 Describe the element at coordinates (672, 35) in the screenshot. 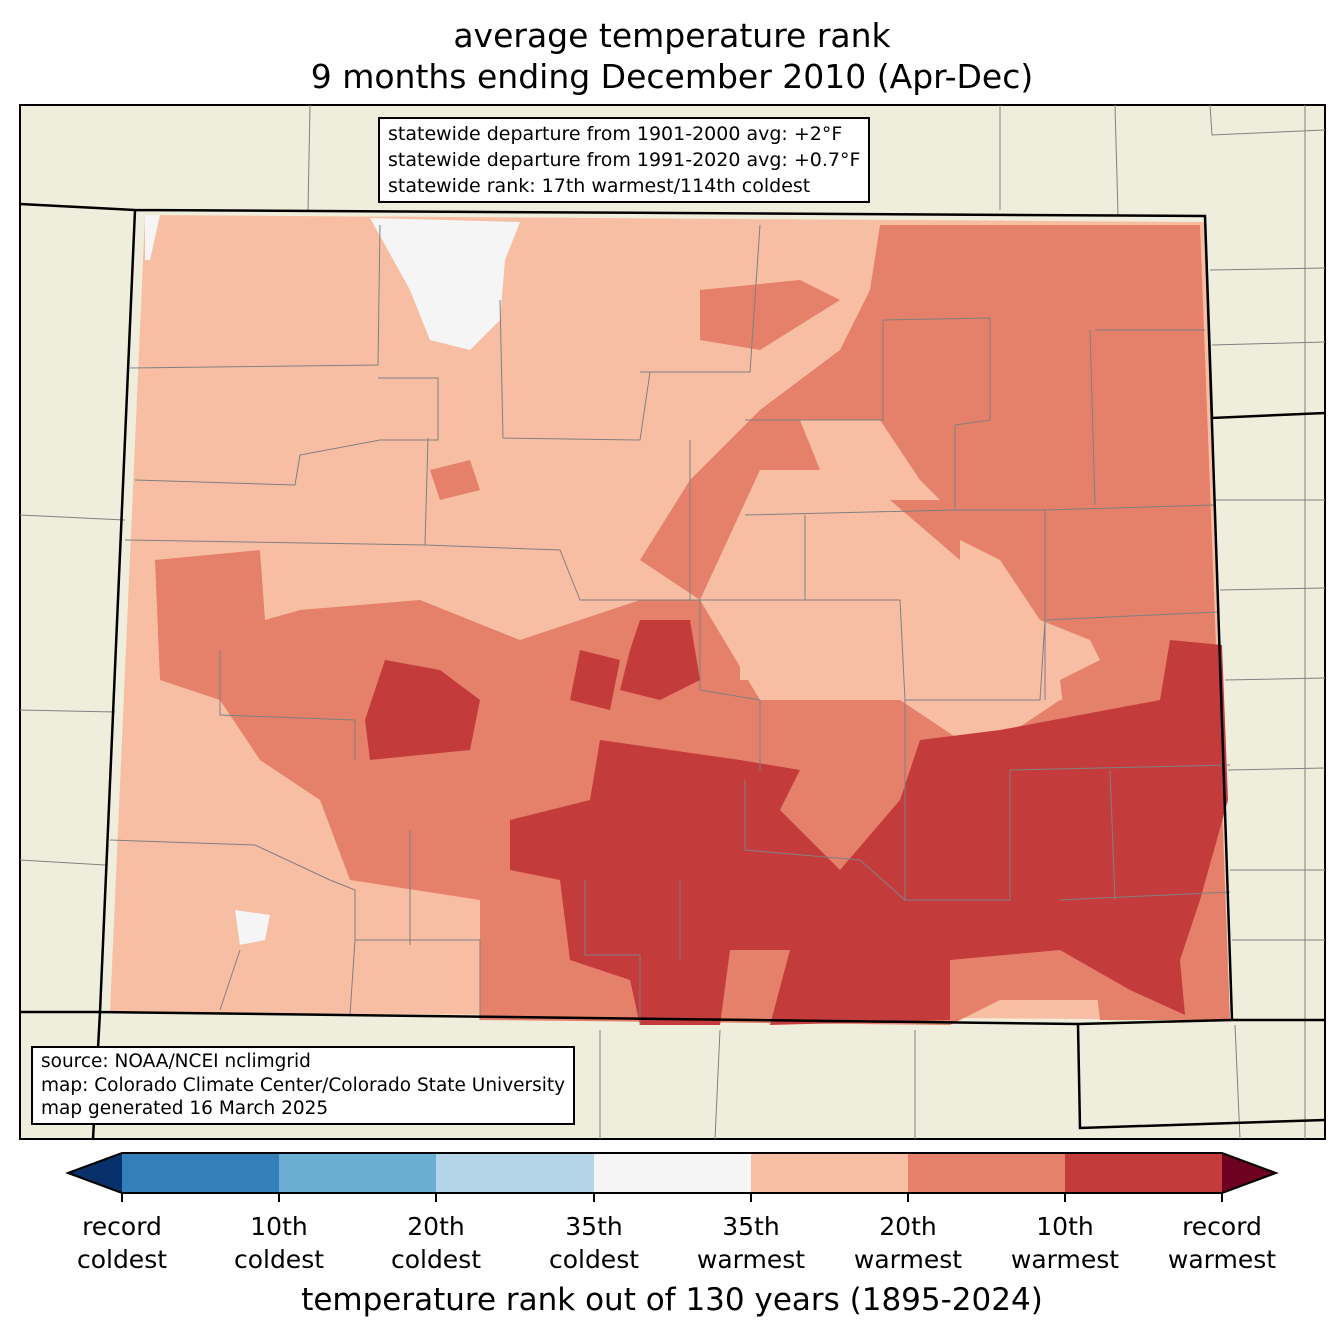

I see `map-title: average temperature rank` at that location.